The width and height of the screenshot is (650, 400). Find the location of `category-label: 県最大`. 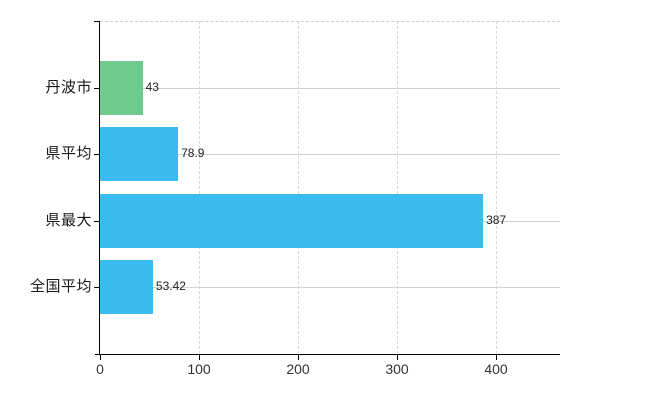

category-label: 県最大 is located at coordinates (68, 220).